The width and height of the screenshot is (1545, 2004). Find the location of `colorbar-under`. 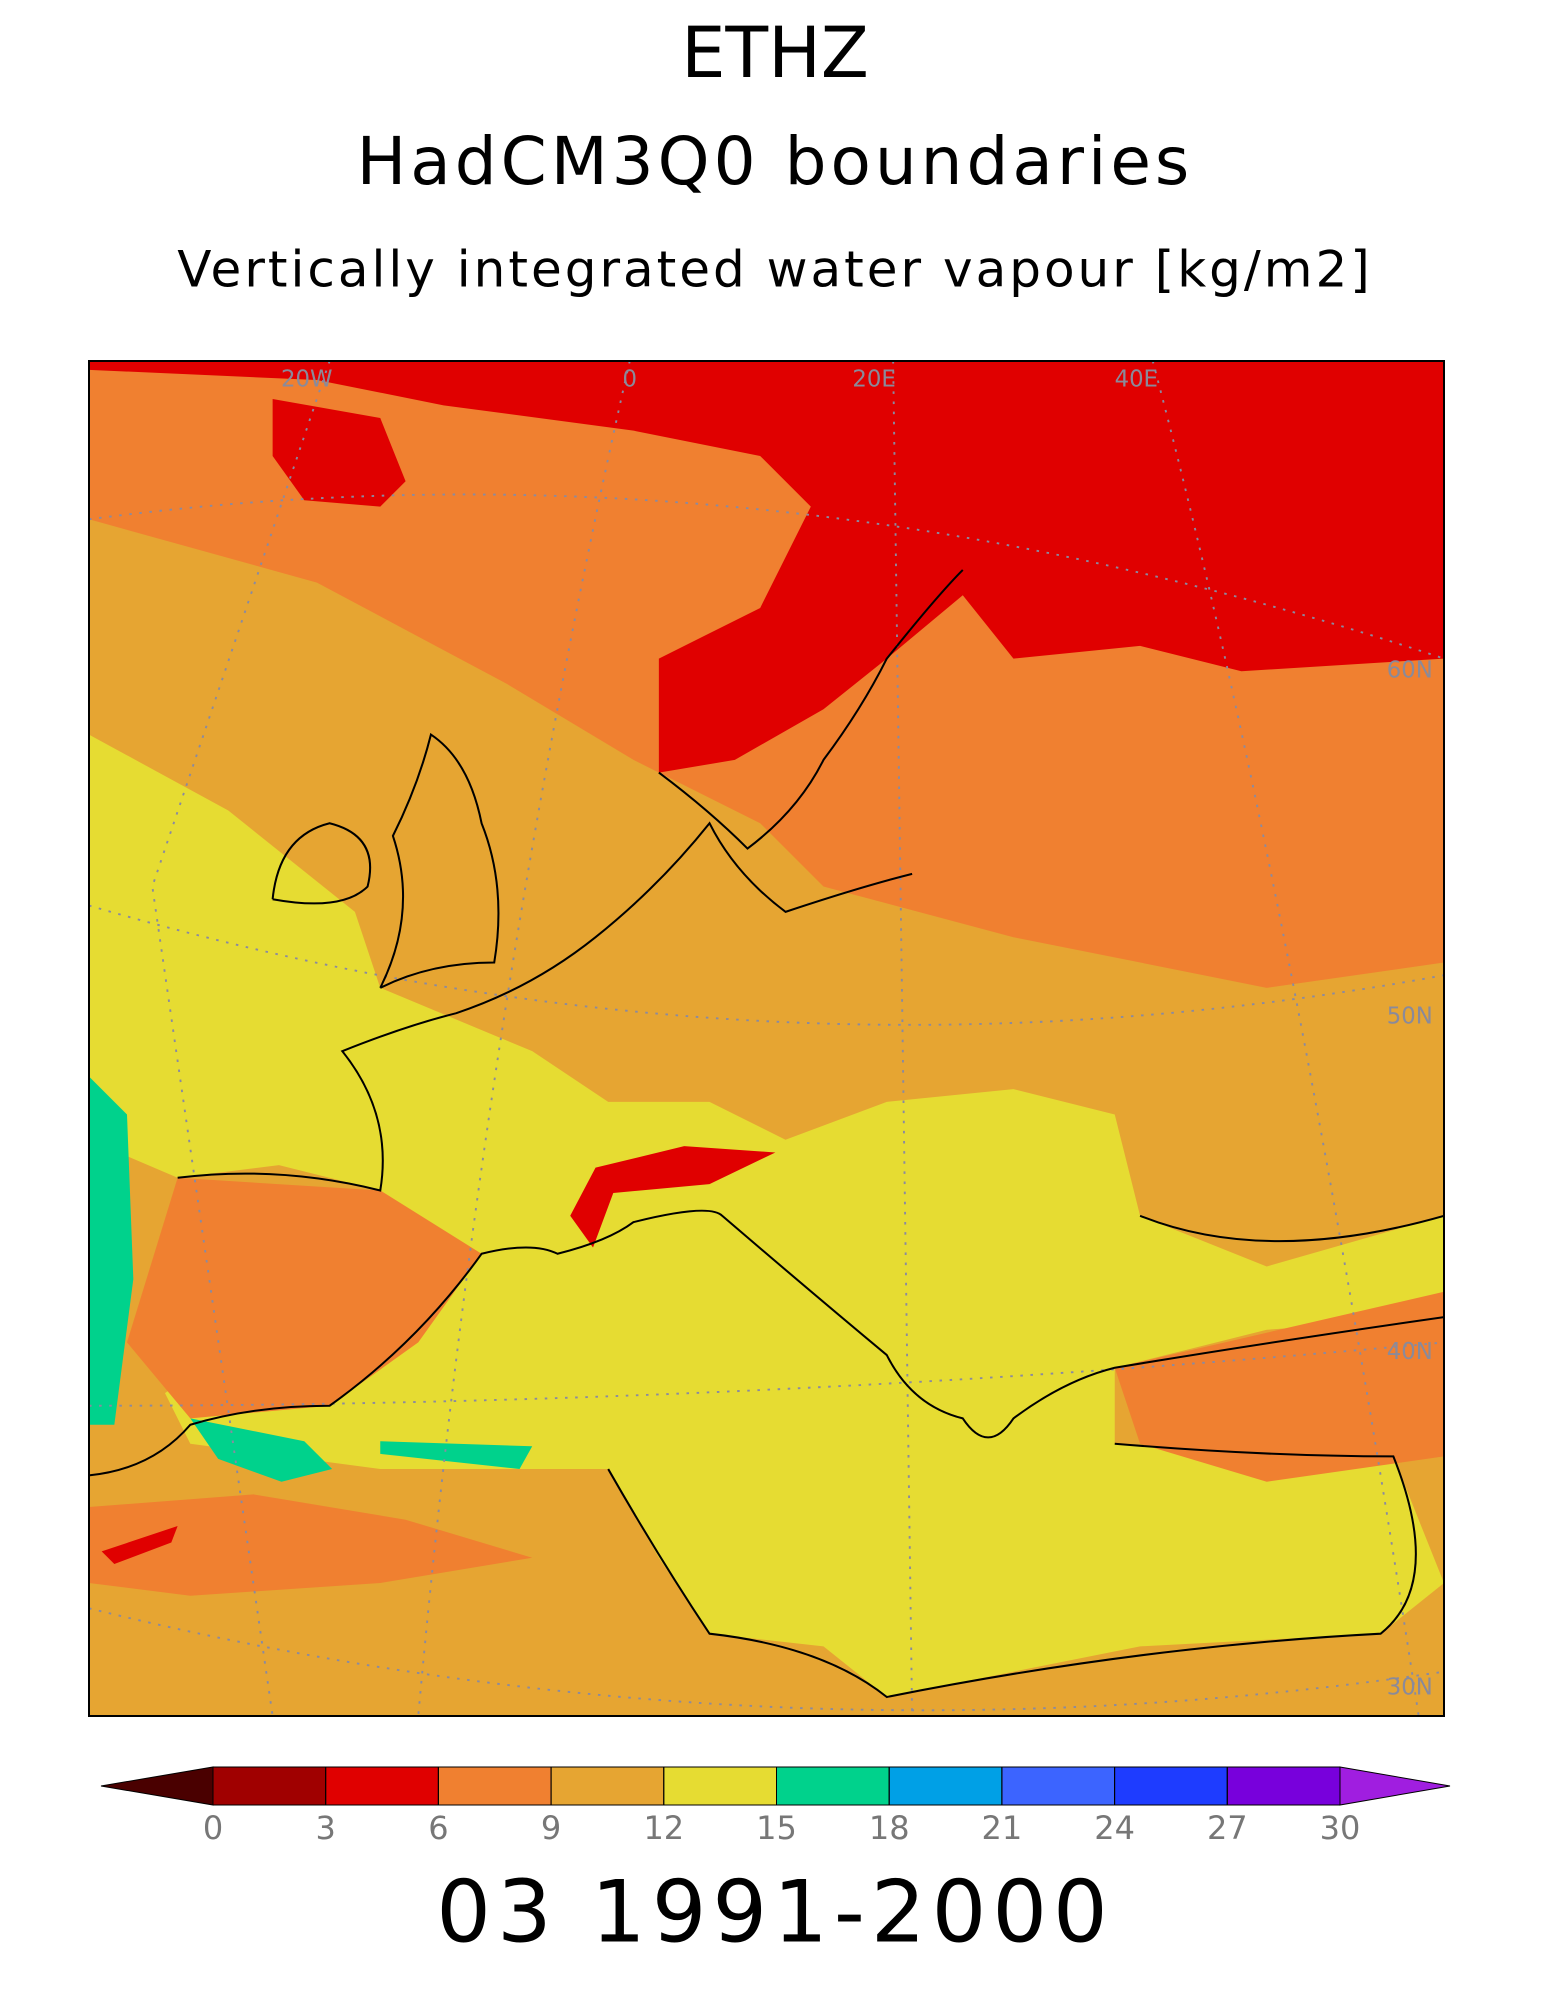

colorbar-under is located at coordinates (157, 1786).